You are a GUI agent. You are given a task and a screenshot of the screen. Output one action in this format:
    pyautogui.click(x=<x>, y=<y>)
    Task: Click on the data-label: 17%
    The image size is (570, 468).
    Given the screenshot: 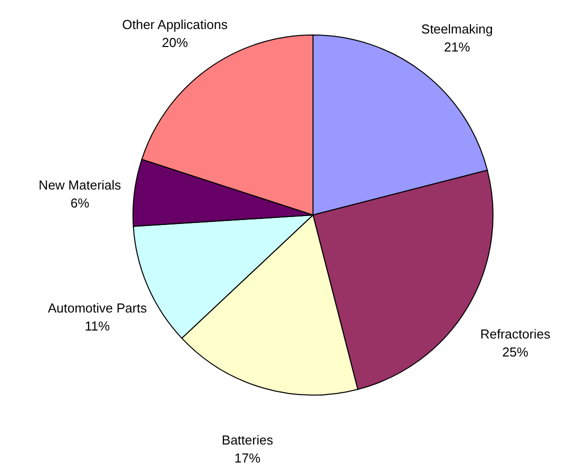 What is the action you would take?
    pyautogui.click(x=247, y=458)
    